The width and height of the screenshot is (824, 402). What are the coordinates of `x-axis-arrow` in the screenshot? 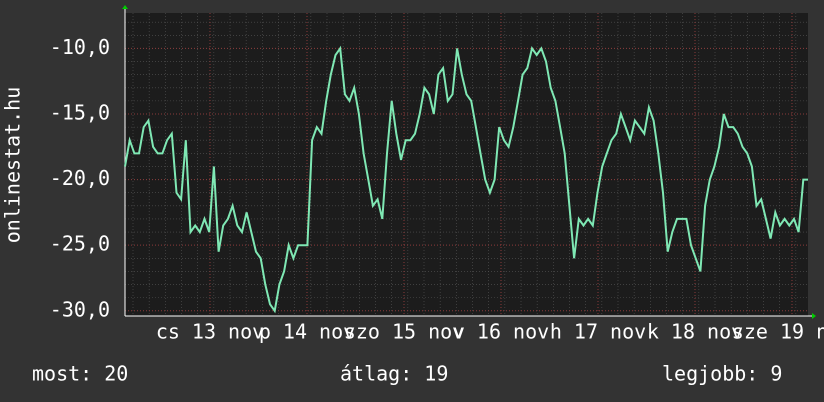 It's located at (814, 316).